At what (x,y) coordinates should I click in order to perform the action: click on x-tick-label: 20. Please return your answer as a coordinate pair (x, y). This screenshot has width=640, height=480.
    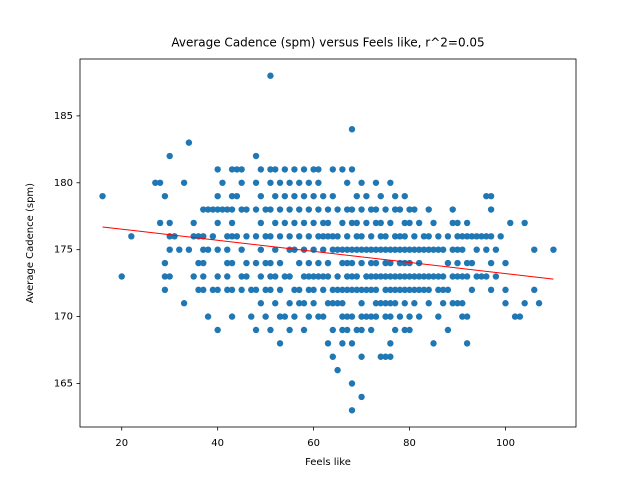
    Looking at the image, I should click on (121, 443).